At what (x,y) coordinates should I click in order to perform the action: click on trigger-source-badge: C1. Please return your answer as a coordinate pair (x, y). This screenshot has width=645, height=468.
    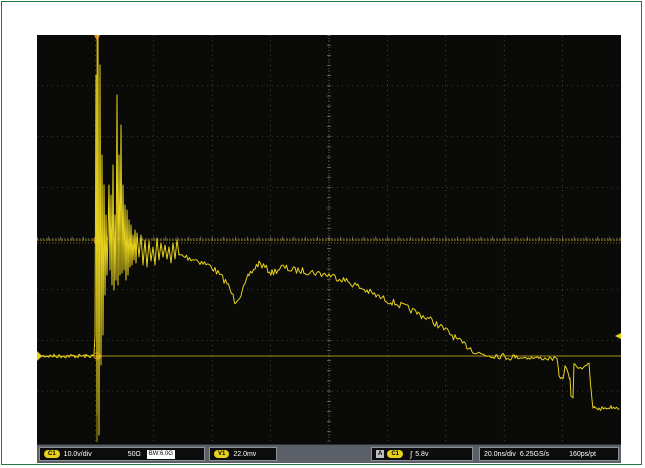
    Looking at the image, I should click on (395, 454).